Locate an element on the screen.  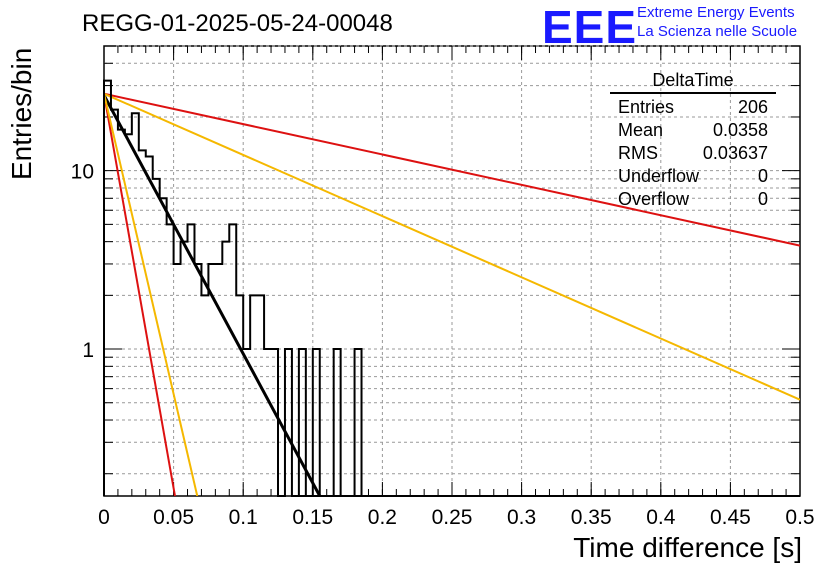
x-tick-label: 0.35 is located at coordinates (591, 517).